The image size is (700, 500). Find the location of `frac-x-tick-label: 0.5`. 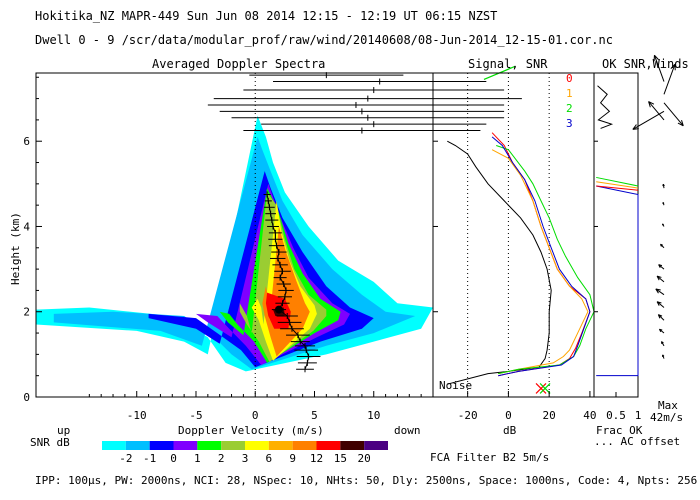

frac-x-tick-label: 0.5 is located at coordinates (616, 415).